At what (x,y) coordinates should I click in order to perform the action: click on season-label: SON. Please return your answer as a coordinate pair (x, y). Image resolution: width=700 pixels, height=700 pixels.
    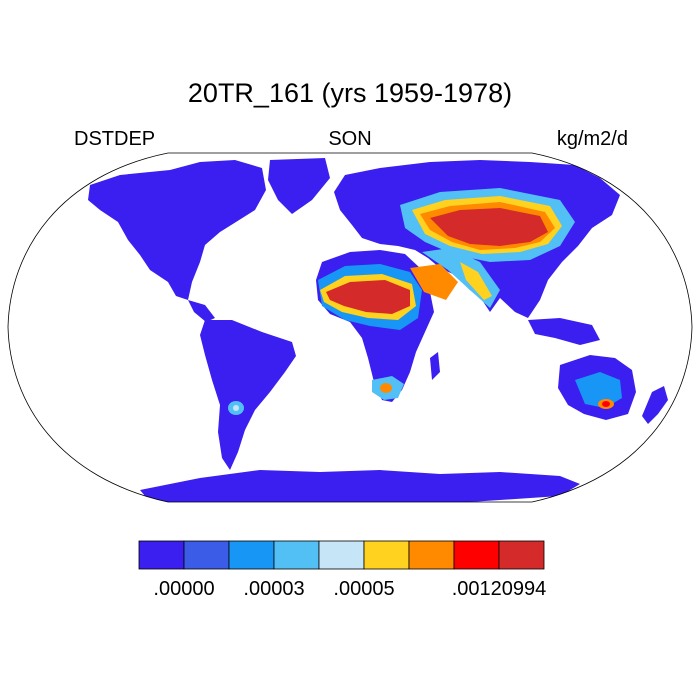
    Looking at the image, I should click on (350, 139).